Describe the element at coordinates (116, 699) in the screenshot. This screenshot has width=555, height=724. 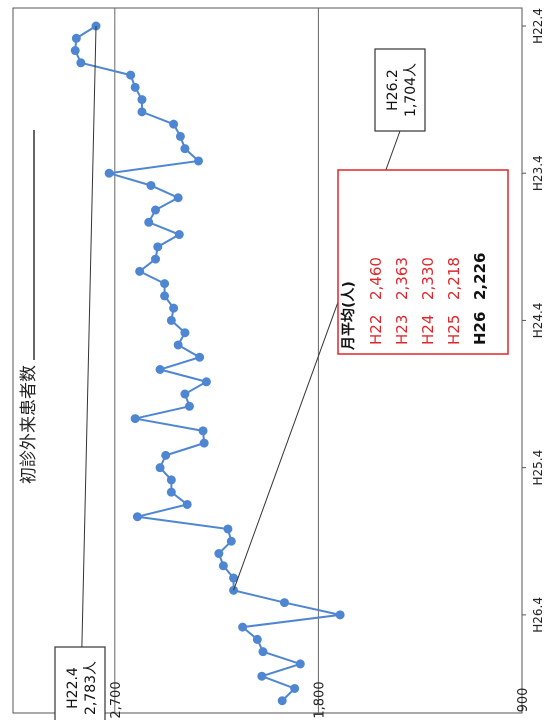
I see `value-tick-label: 2,700` at that location.